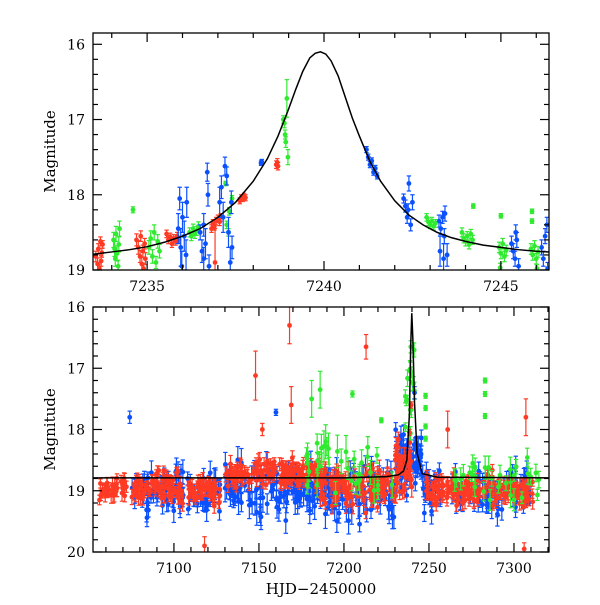 Image resolution: width=600 pixels, height=605 pixels. I want to click on y-tick-label: 17, so click(76, 121).